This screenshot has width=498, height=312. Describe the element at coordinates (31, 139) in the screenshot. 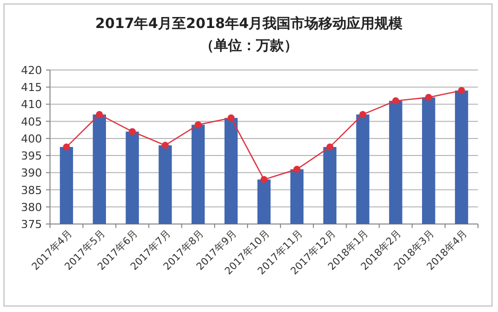

I see `y-tick-label: 400` at that location.